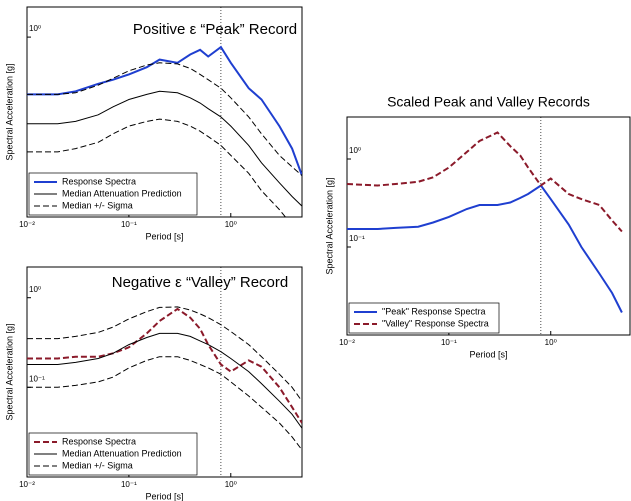 The height and width of the screenshot is (501, 631). I want to click on chart-title: Scaled Peak and Valley Records, so click(488, 102).